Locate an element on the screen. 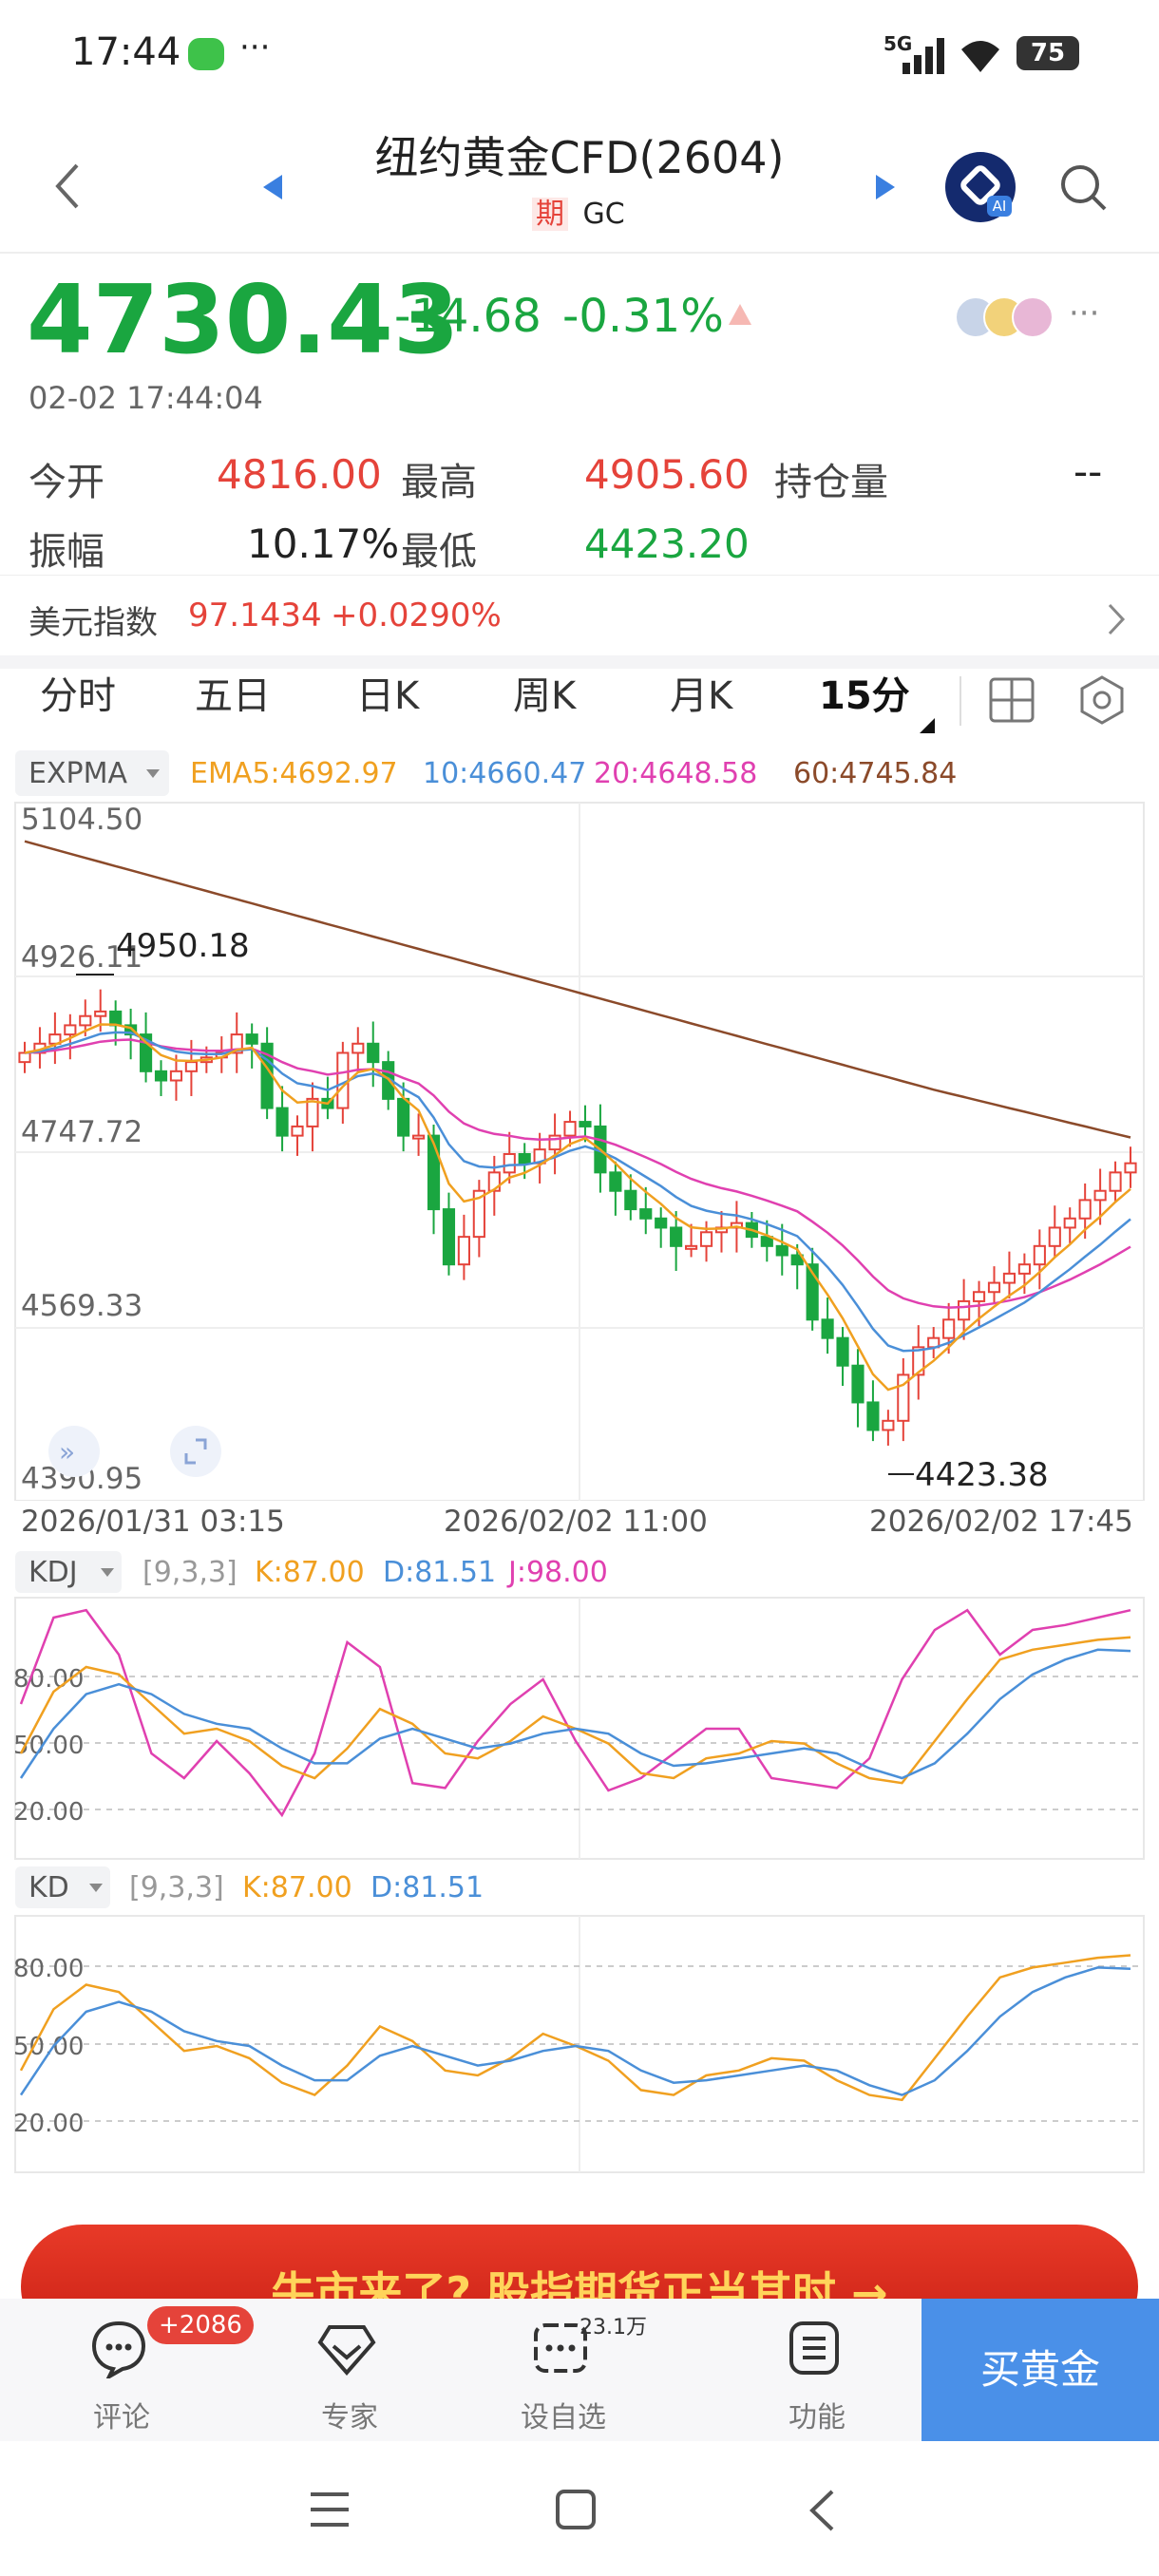 This screenshot has width=1159, height=2576. ema20-value: 20:4648.58 is located at coordinates (676, 773).